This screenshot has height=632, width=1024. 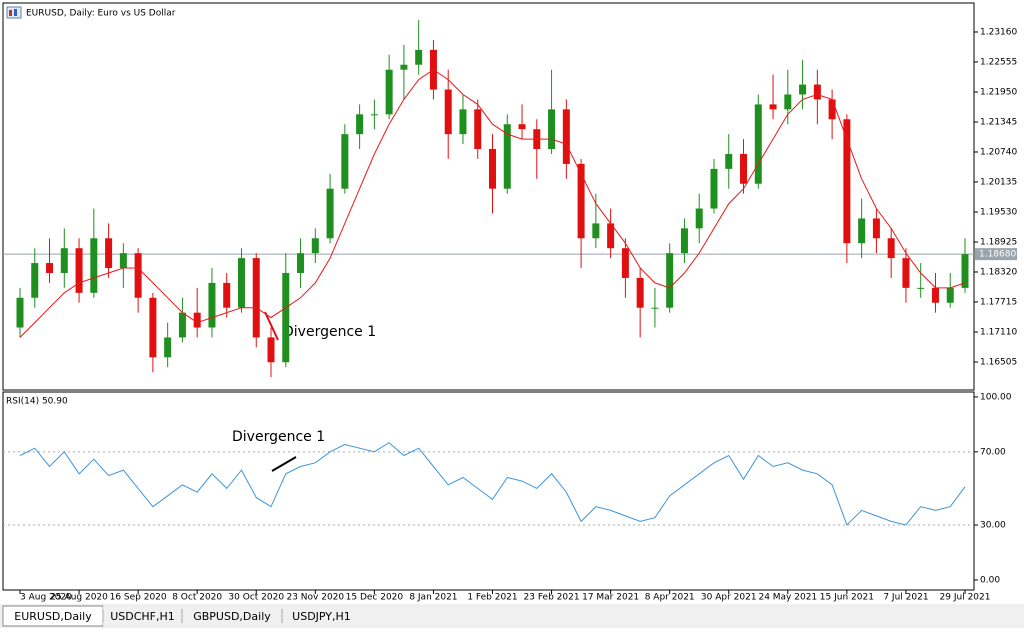 What do you see at coordinates (990, 580) in the screenshot?
I see `y-tick-label: 0.00` at bounding box center [990, 580].